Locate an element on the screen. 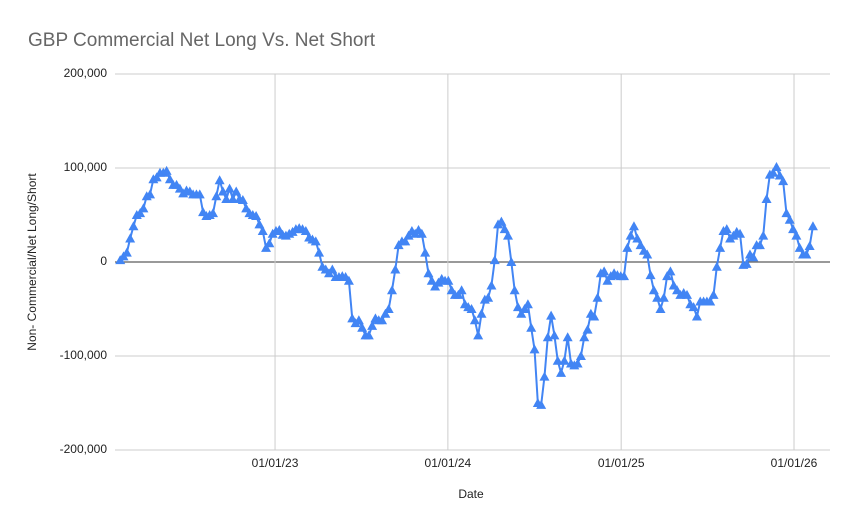  x-tick-label: 01/01/25 is located at coordinates (621, 463).